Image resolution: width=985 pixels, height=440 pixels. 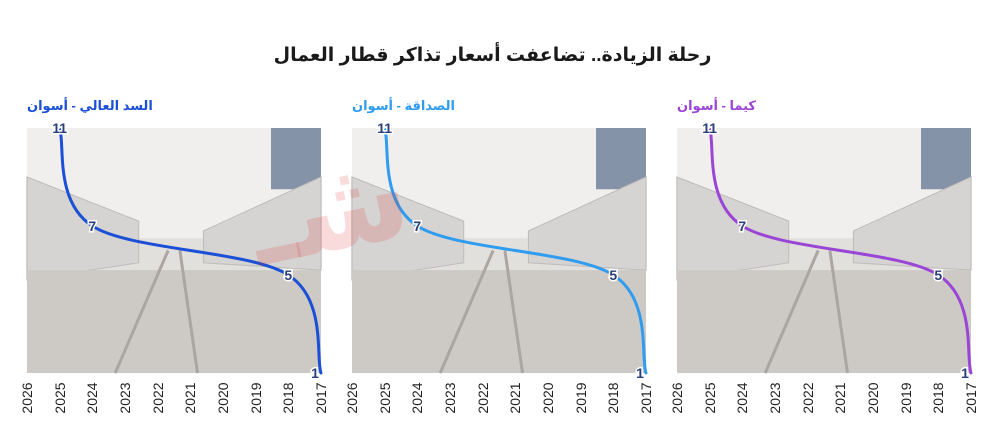 I want to click on panel-title: الصداقة - أسوان, so click(x=404, y=105).